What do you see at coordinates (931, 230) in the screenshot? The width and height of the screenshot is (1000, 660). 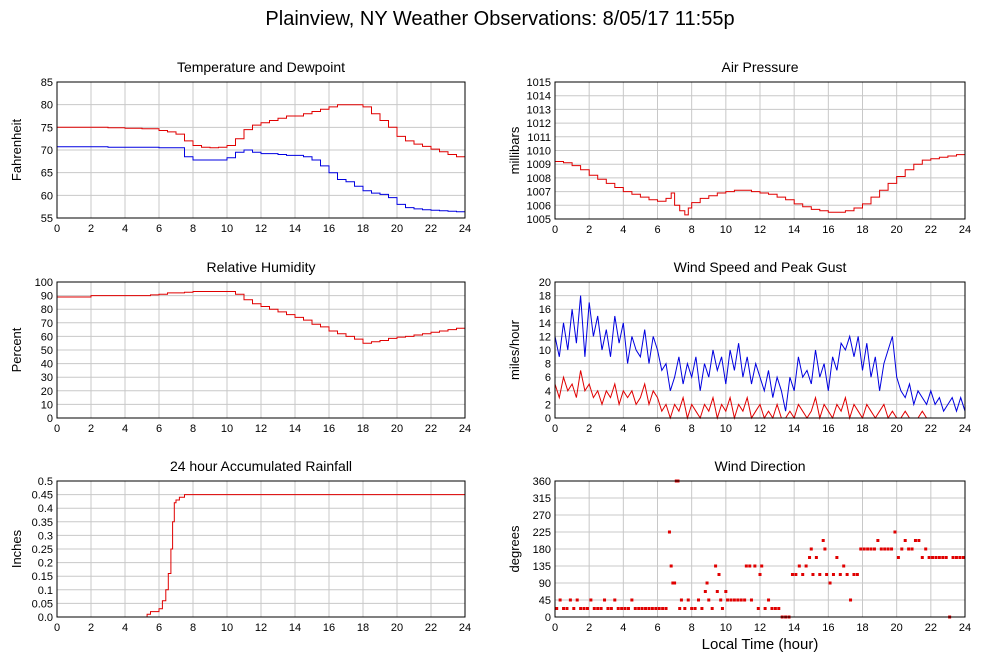 I see `pressure-xtick-label: 22` at bounding box center [931, 230].